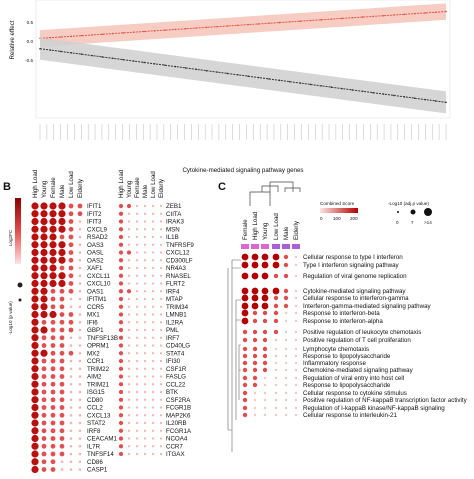 This screenshot has width=474, height=479. I want to click on column-label: Low Load, so click(276, 226).